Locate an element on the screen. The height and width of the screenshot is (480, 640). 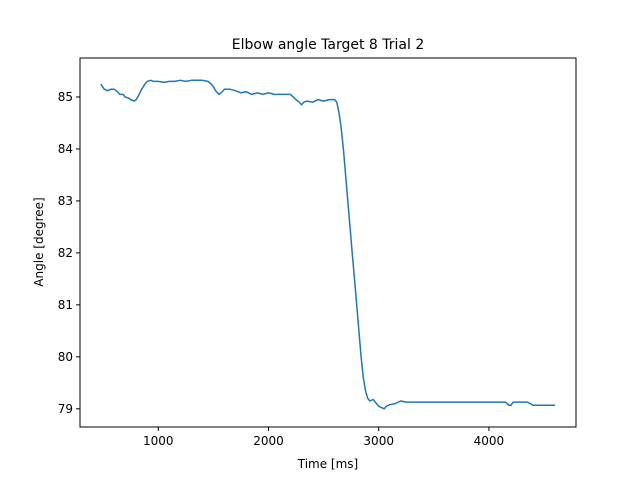
y-tick-label: 79 is located at coordinates (65, 409).